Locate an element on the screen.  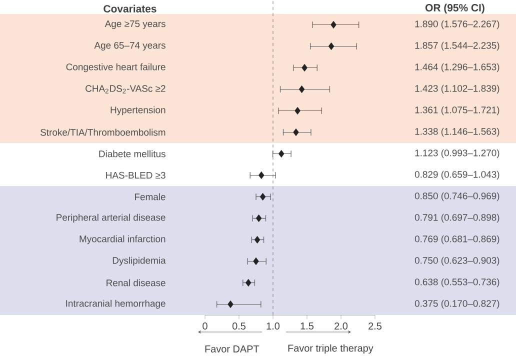
y-tick-label: Dyslipidemia is located at coordinates (139, 261).